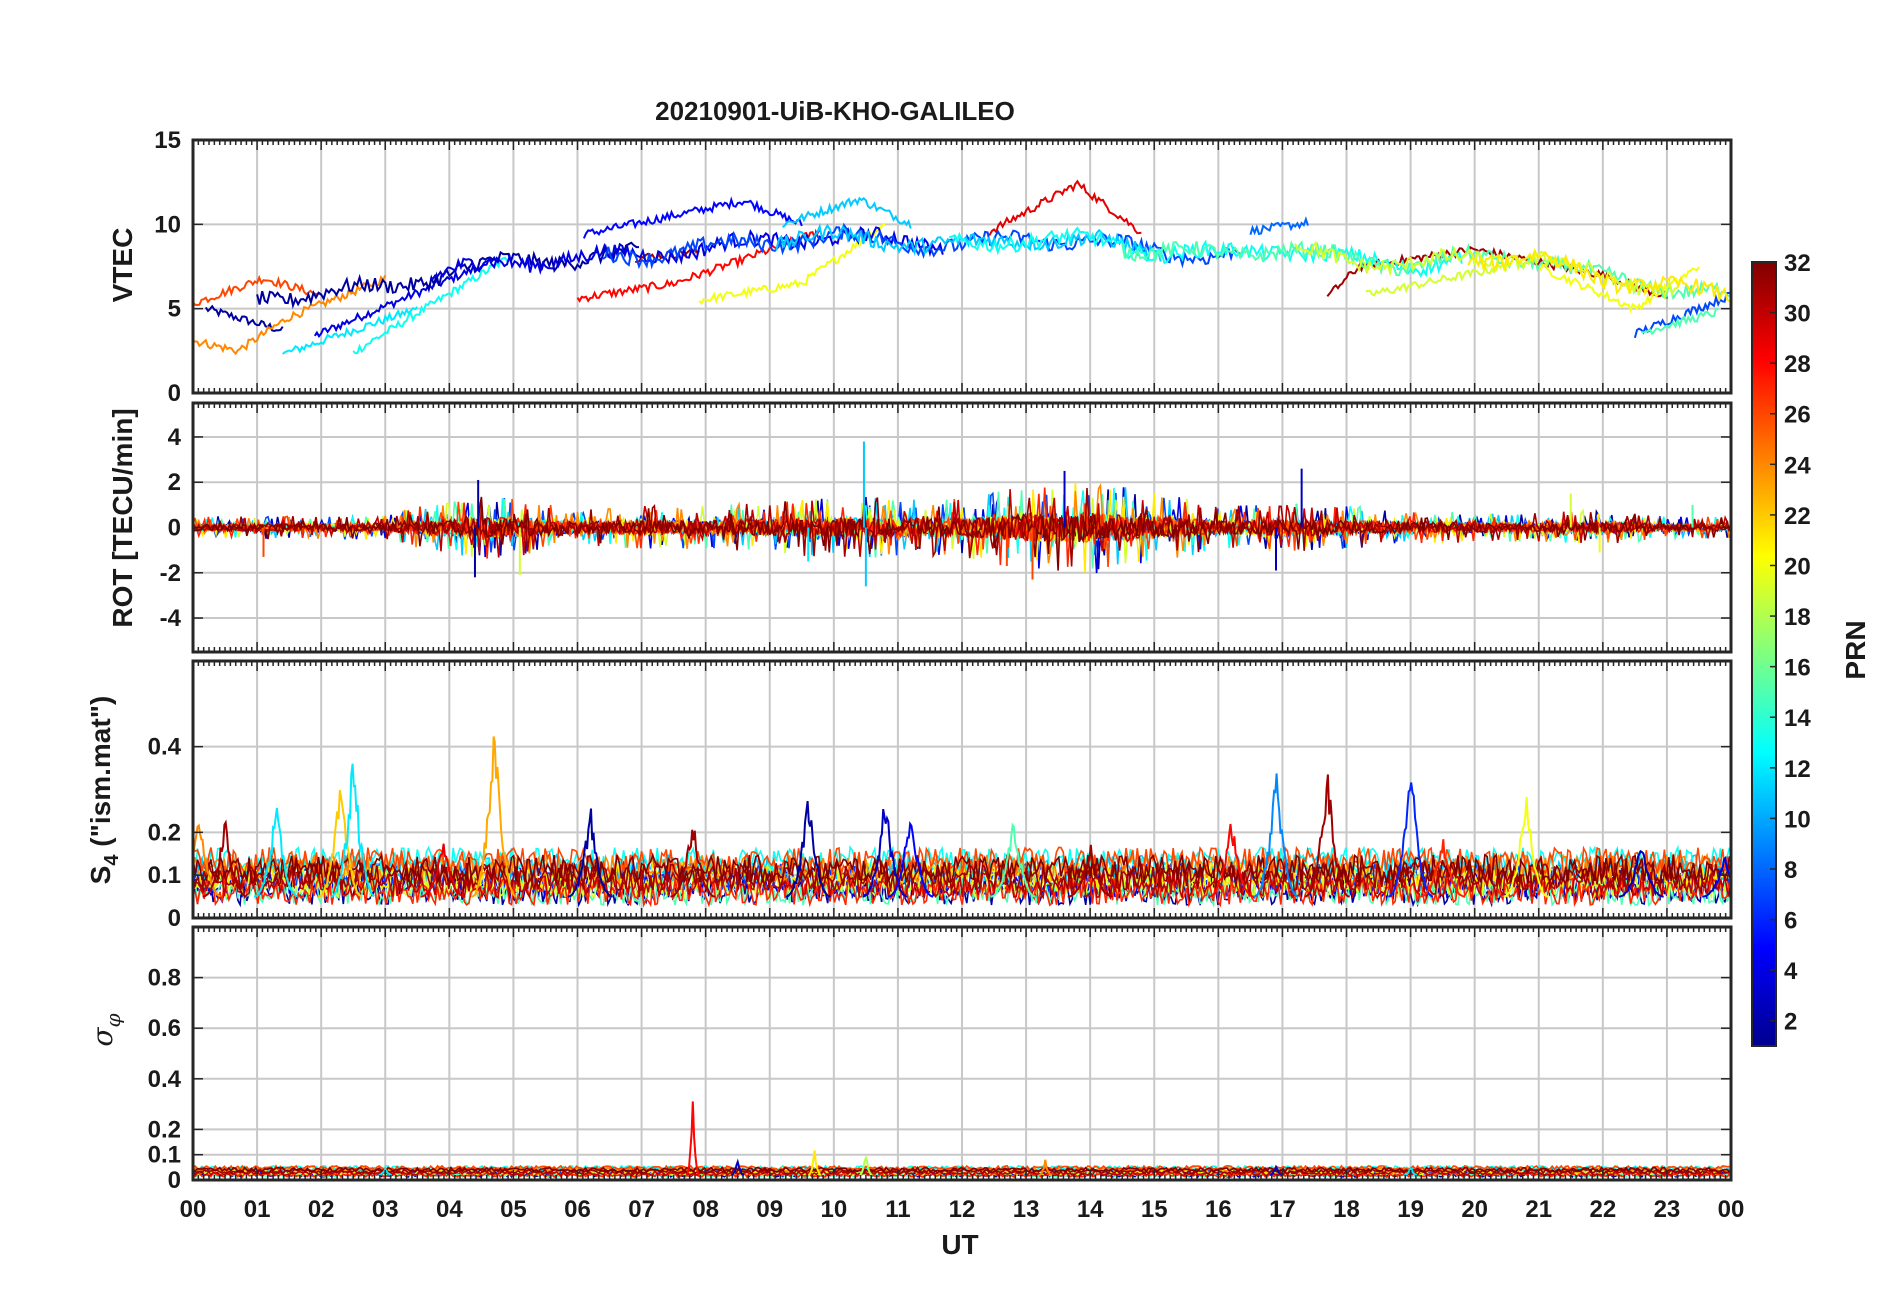  What do you see at coordinates (1090, 1209) in the screenshot?
I see `x-tick-label: 14` at bounding box center [1090, 1209].